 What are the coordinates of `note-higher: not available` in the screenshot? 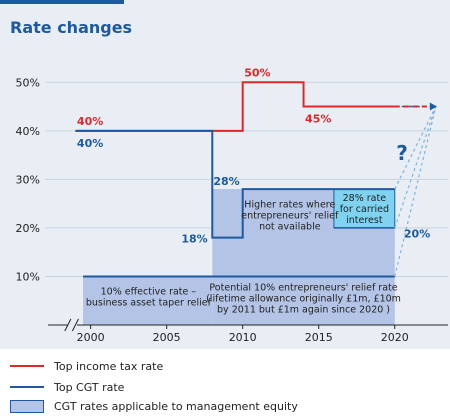 It's located at (290, 227).